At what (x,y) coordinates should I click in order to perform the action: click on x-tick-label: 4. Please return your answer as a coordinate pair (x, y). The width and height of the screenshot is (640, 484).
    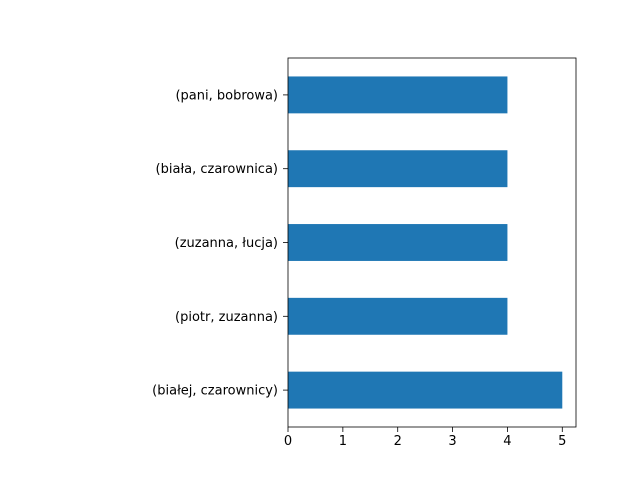
    Looking at the image, I should click on (507, 441).